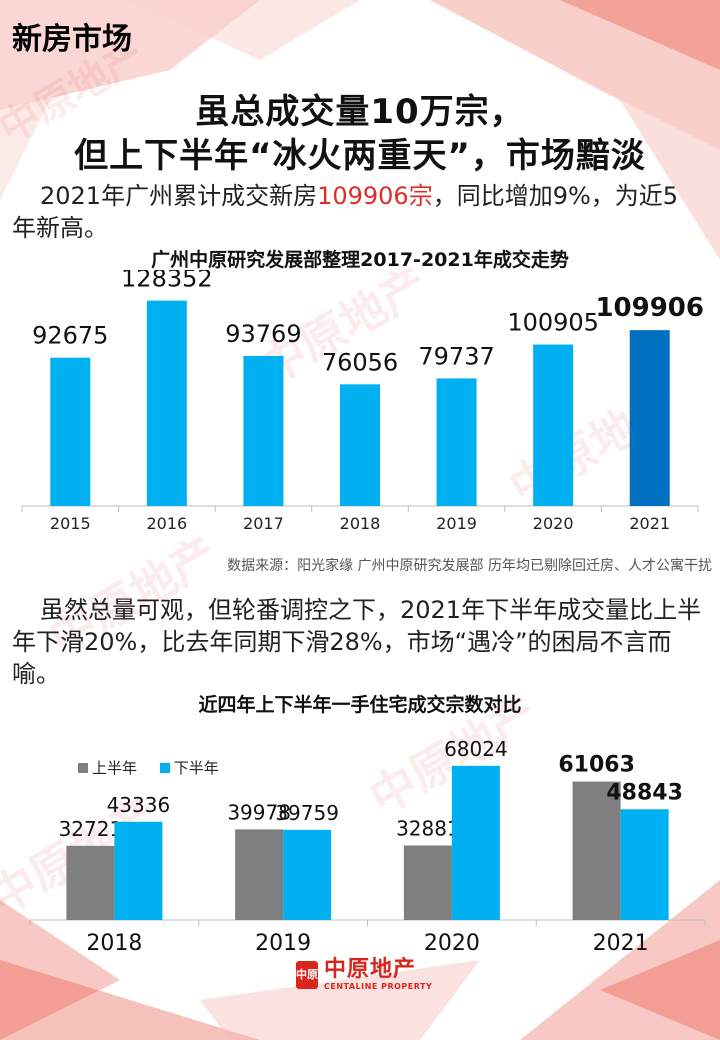 Image resolution: width=720 pixels, height=1040 pixels. I want to click on legend-item-first-half: 上半年, so click(107, 767).